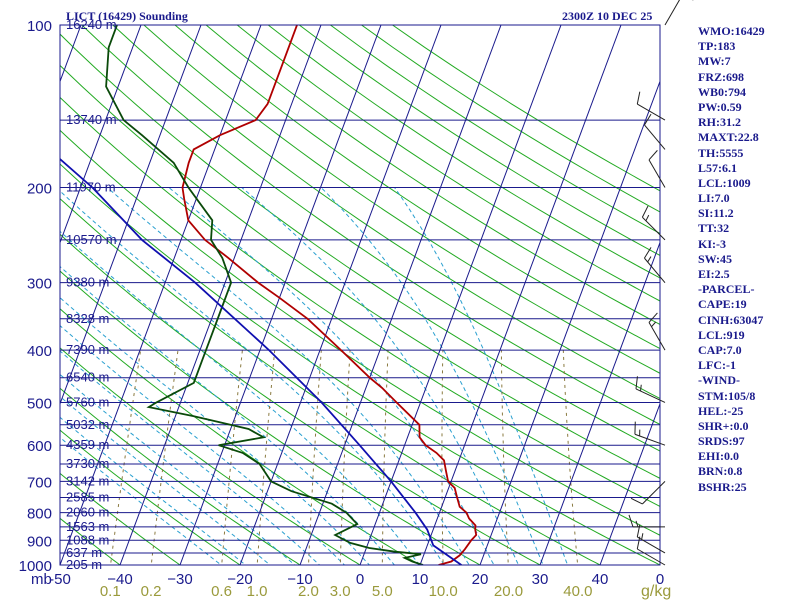 Image resolution: width=800 pixels, height=600 pixels. Describe the element at coordinates (577, 591) in the screenshot. I see `mixing-ratio-label: 40.0` at that location.